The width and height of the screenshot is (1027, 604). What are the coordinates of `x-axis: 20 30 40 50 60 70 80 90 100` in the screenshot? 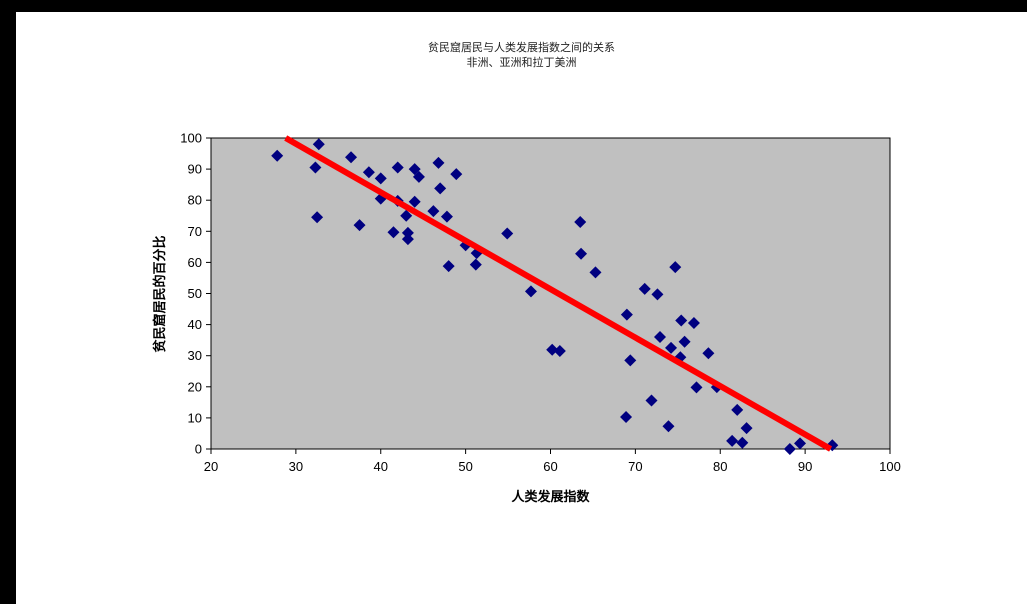 It's located at (552, 461).